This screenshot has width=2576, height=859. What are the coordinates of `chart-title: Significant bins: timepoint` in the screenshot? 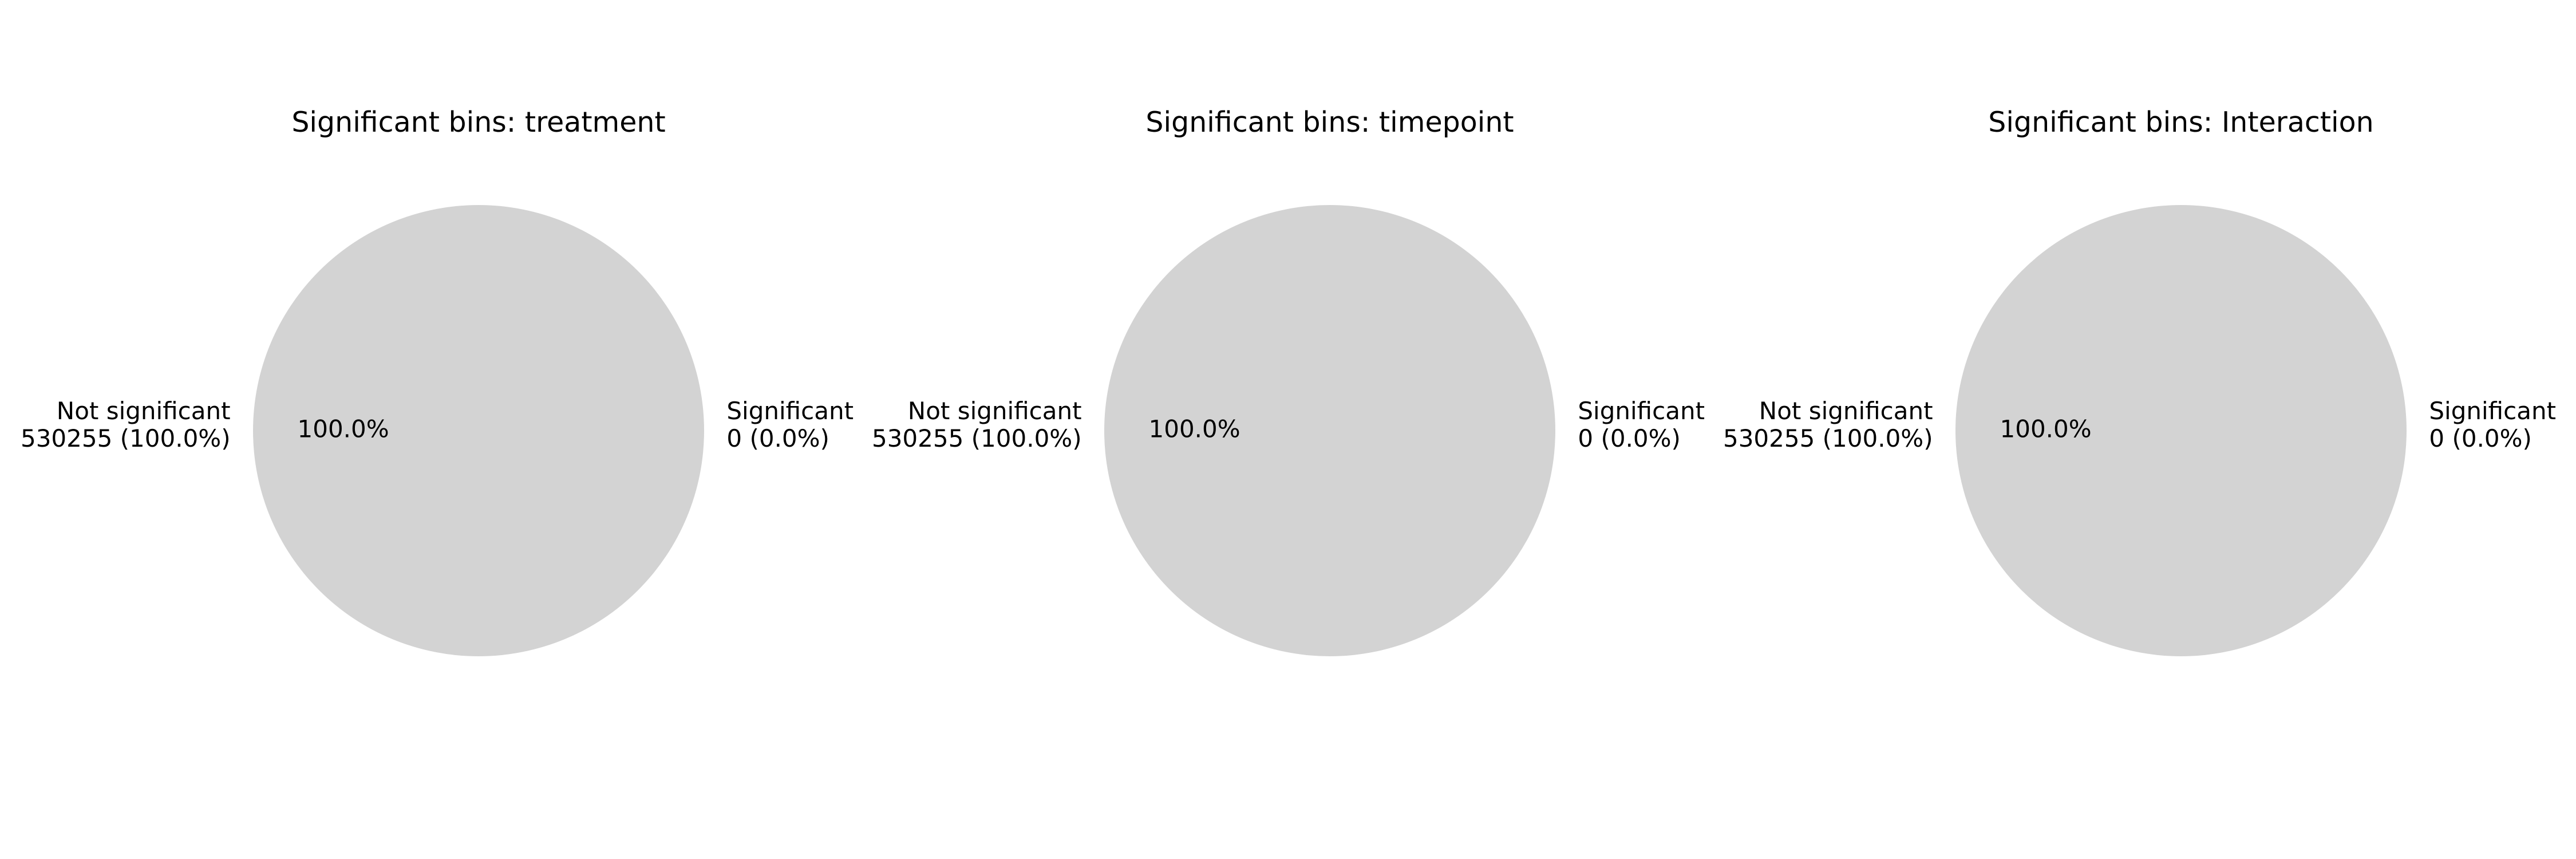 It's located at (1329, 122).